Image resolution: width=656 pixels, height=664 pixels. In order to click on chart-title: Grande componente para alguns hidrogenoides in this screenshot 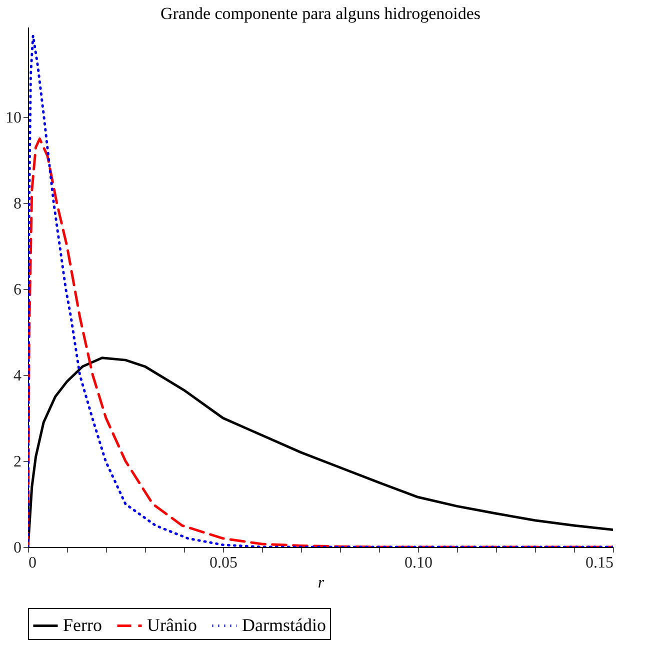, I will do `click(320, 13)`.